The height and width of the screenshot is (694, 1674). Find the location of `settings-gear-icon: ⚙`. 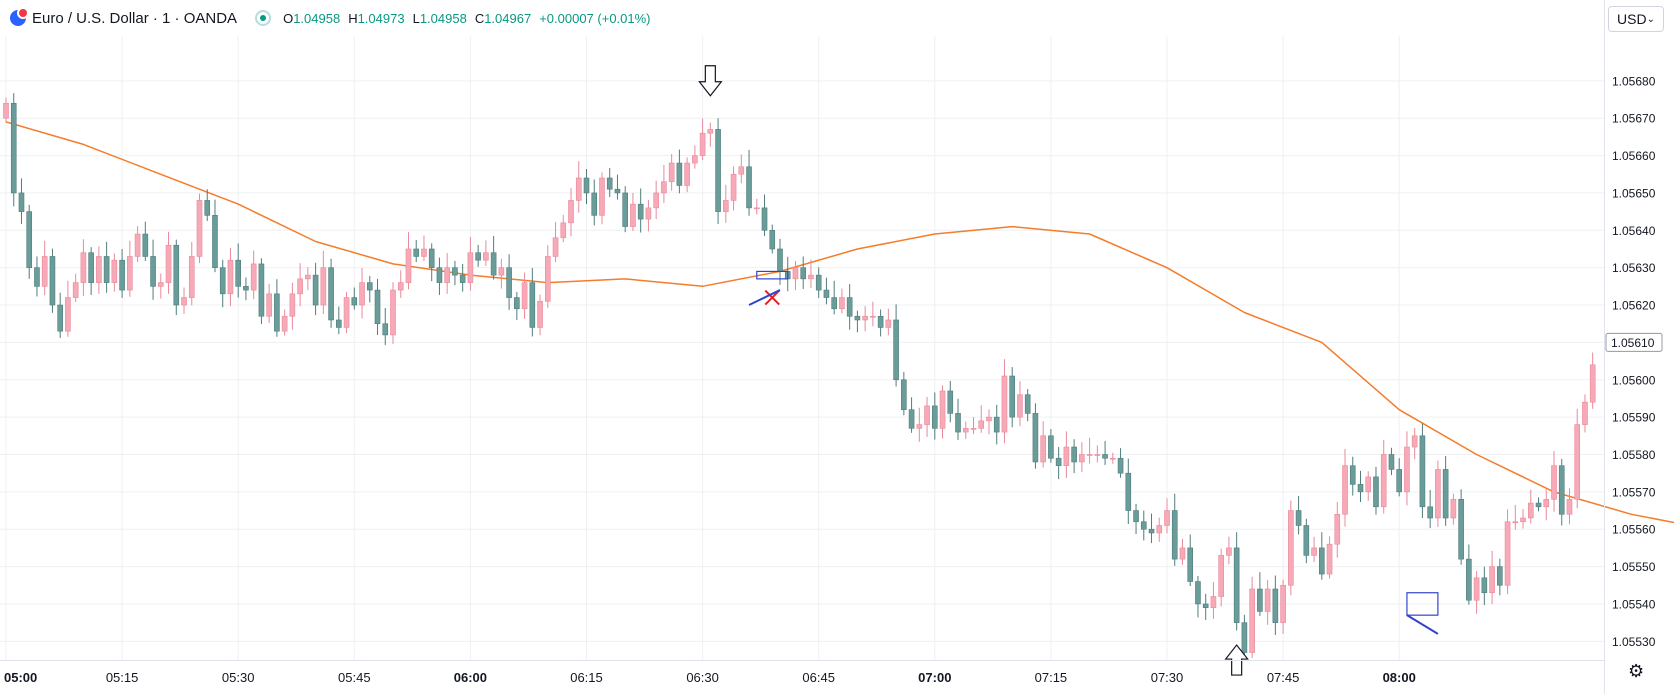

settings-gear-icon: ⚙ is located at coordinates (1636, 671).